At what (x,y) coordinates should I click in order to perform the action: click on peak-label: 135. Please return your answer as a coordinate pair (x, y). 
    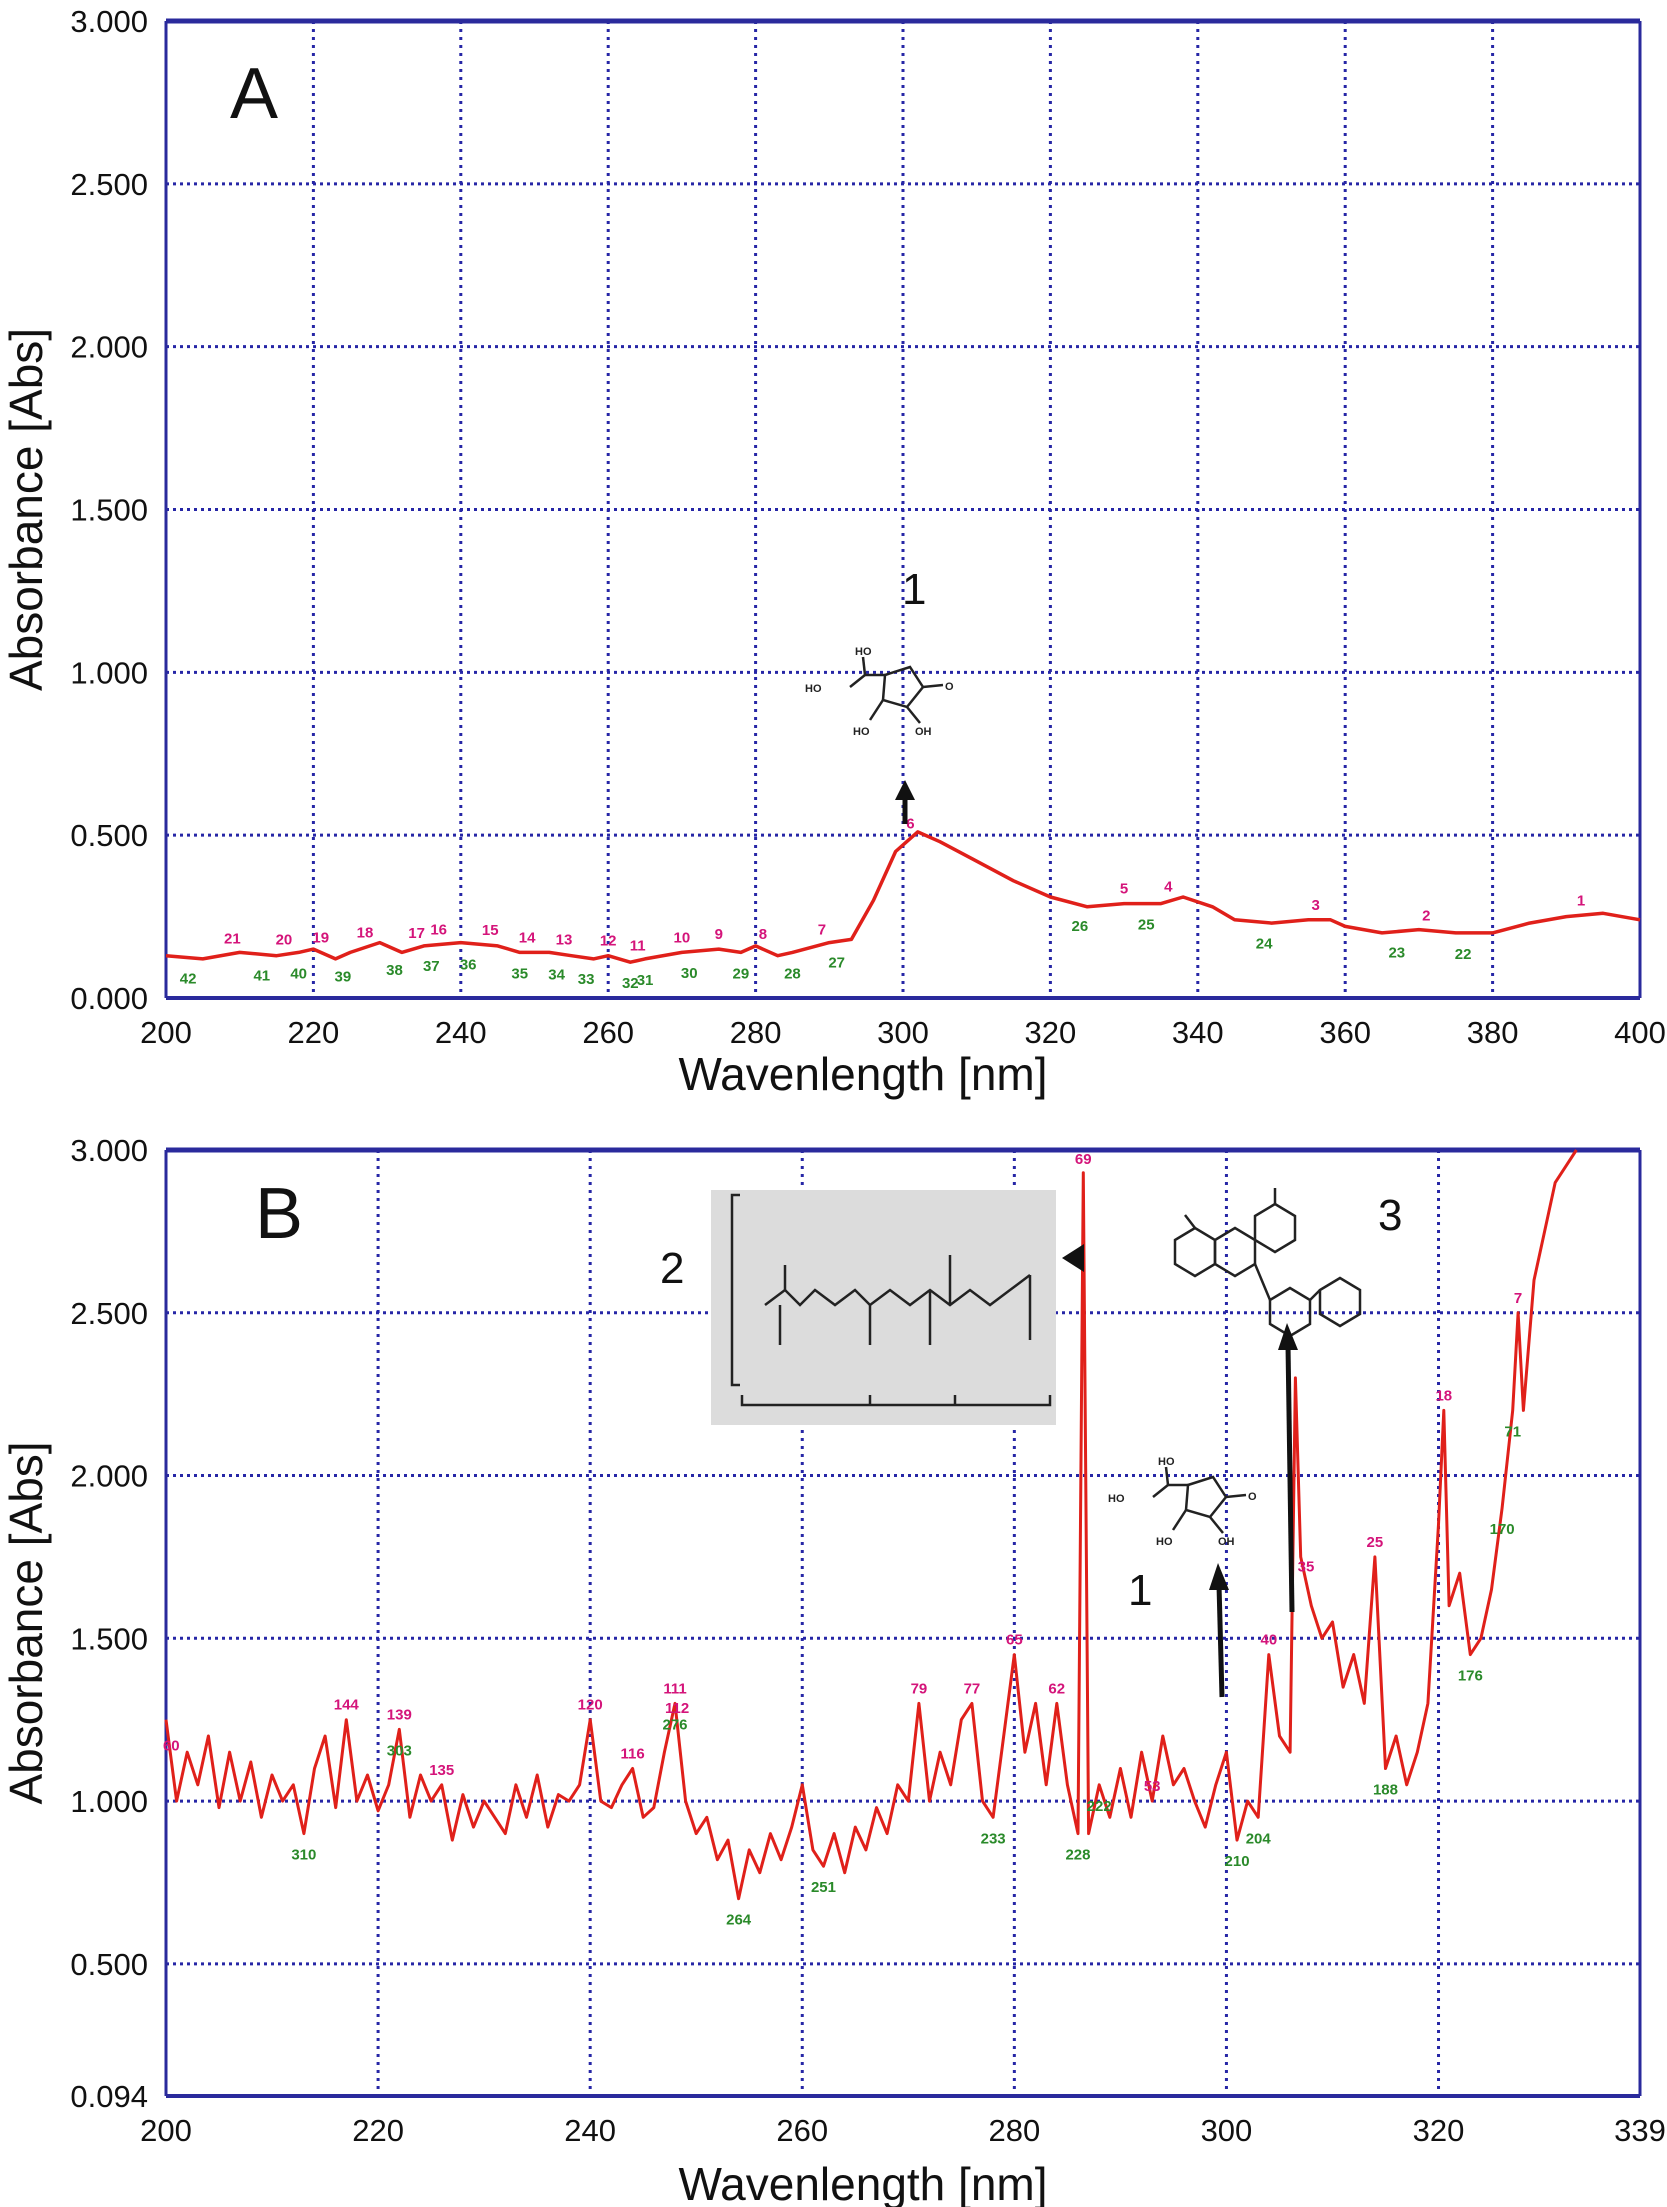
    Looking at the image, I should click on (441, 1770).